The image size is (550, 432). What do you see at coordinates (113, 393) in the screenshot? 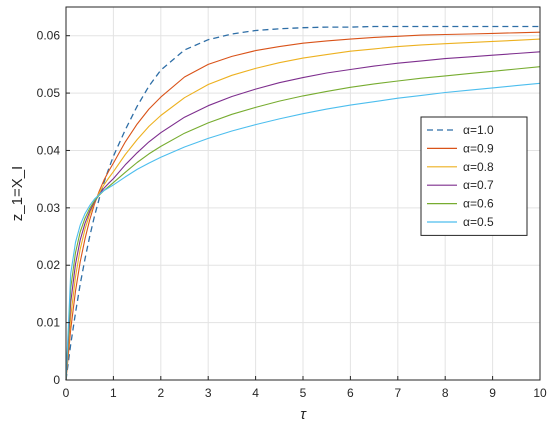
I see `x-tick-label: 1` at bounding box center [113, 393].